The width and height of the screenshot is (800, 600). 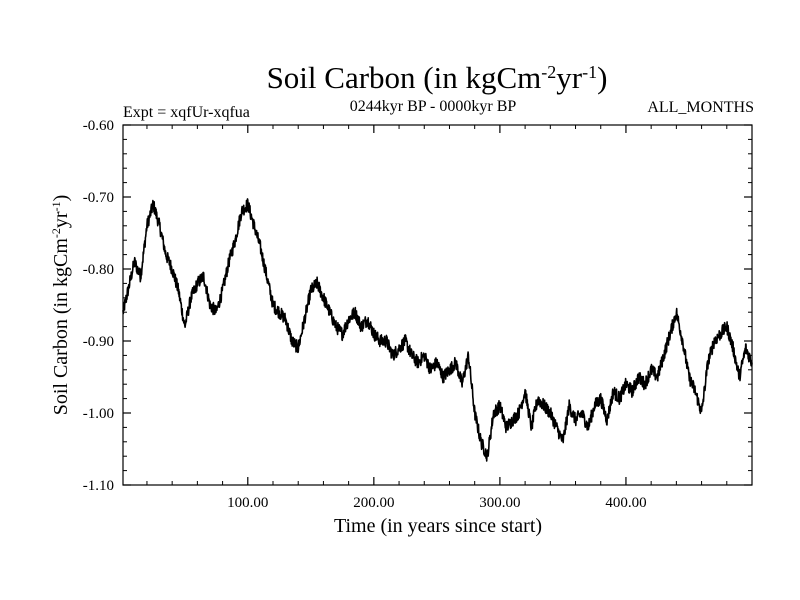 What do you see at coordinates (98, 414) in the screenshot?
I see `y-tick-label: -1.00` at bounding box center [98, 414].